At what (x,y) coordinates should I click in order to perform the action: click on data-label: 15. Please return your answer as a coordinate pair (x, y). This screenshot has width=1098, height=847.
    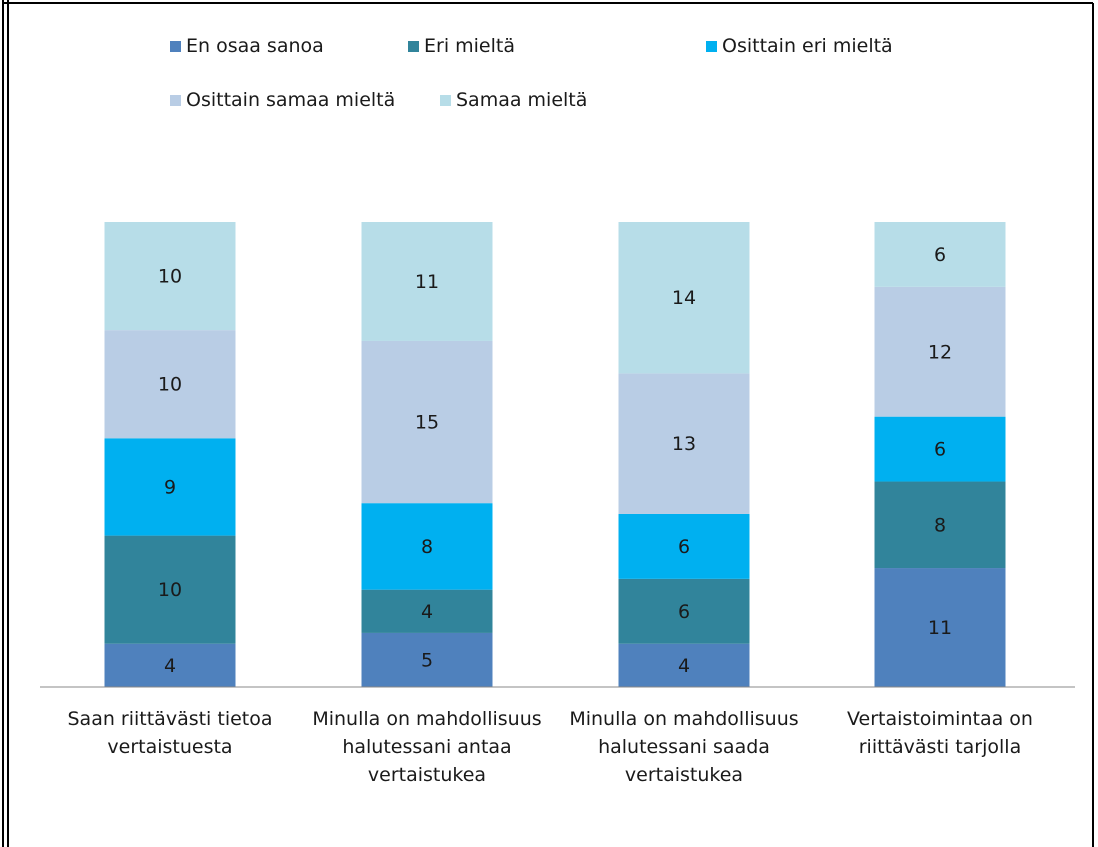
    Looking at the image, I should click on (427, 423).